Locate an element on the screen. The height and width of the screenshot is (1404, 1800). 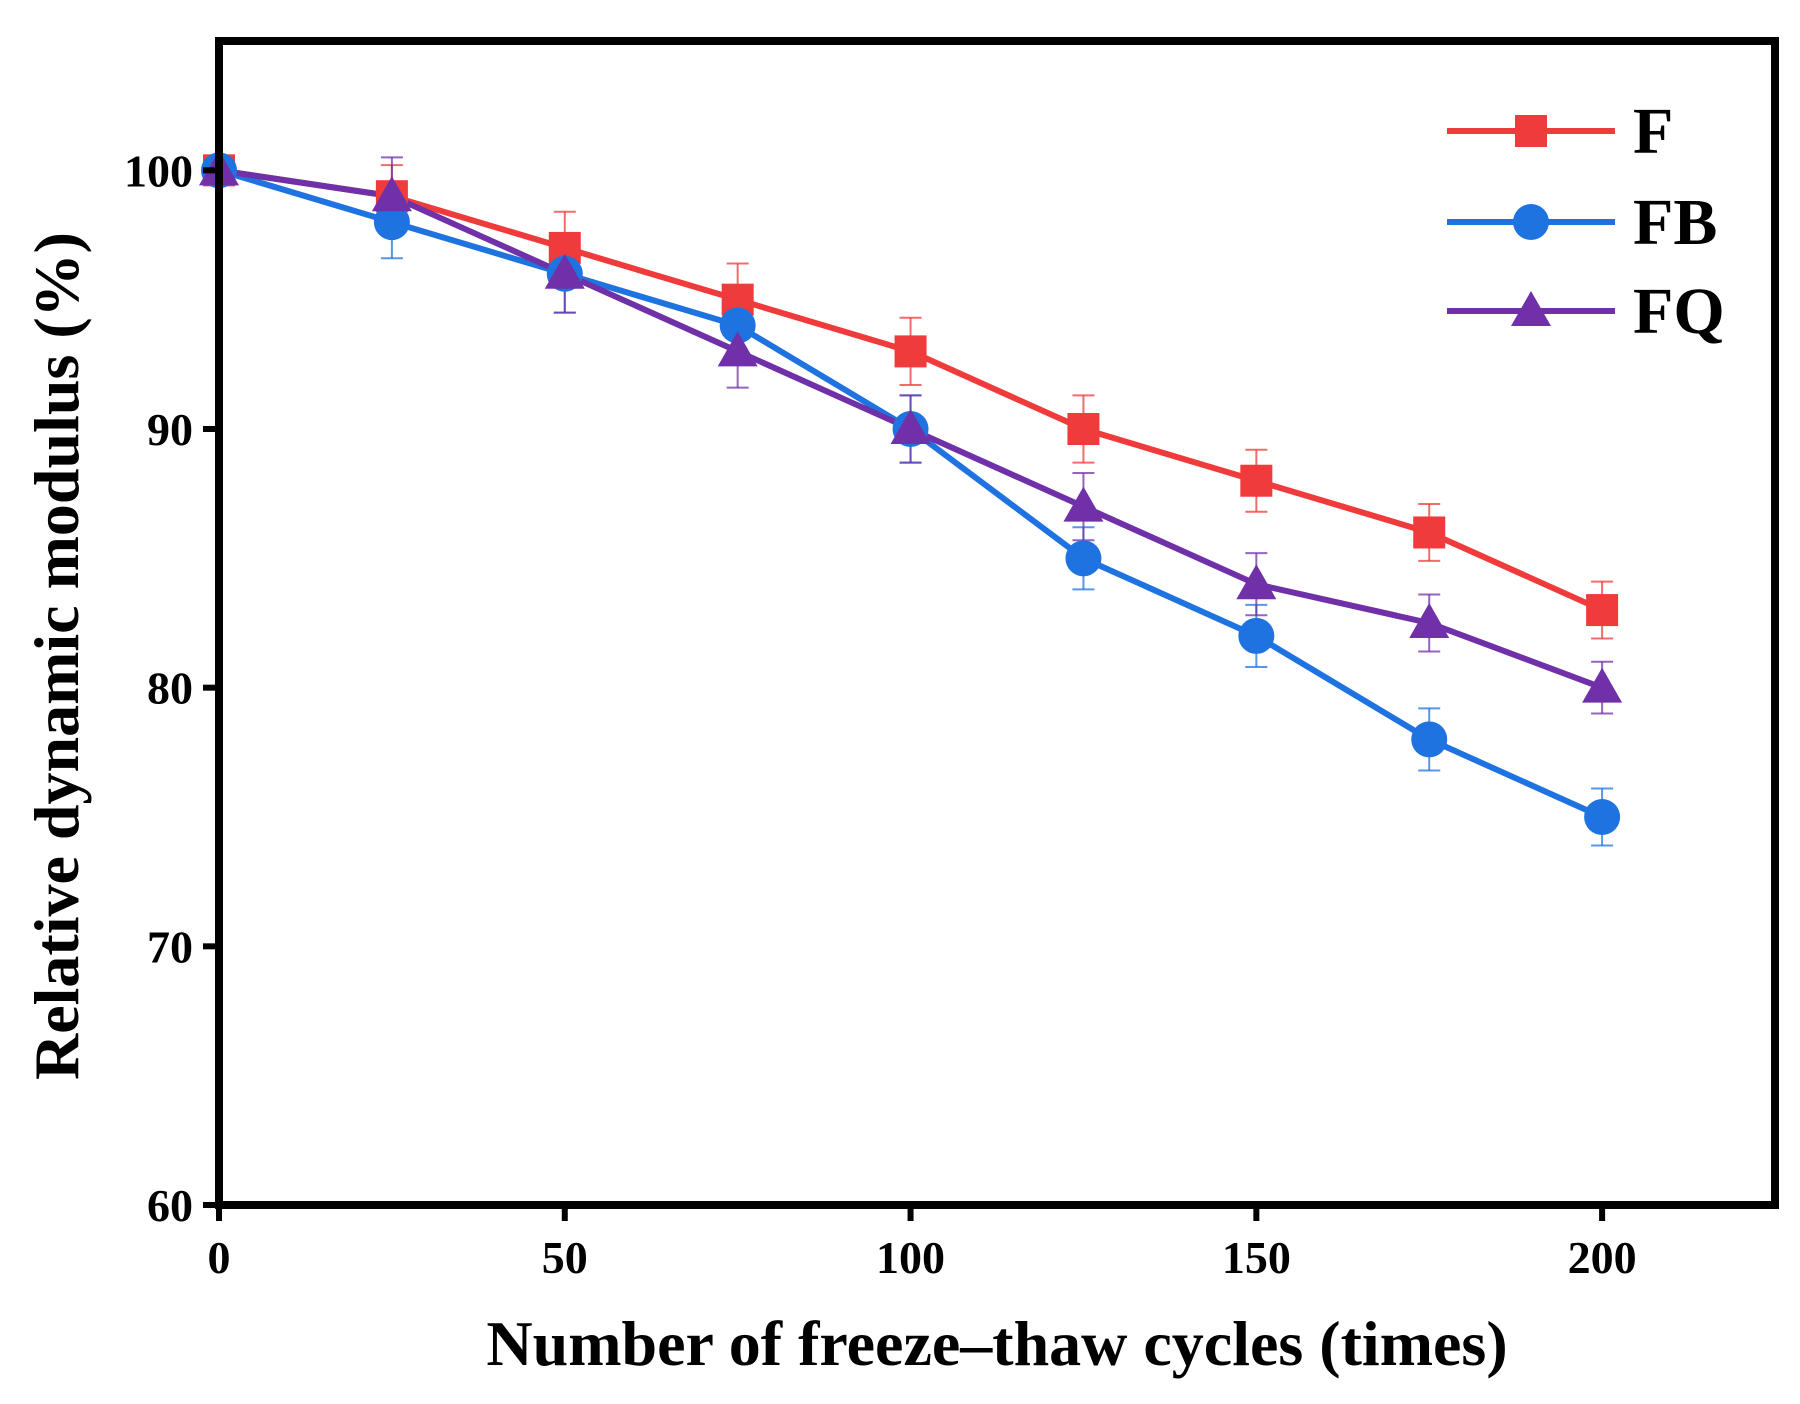
legend-marker-fq is located at coordinates (1531, 308).